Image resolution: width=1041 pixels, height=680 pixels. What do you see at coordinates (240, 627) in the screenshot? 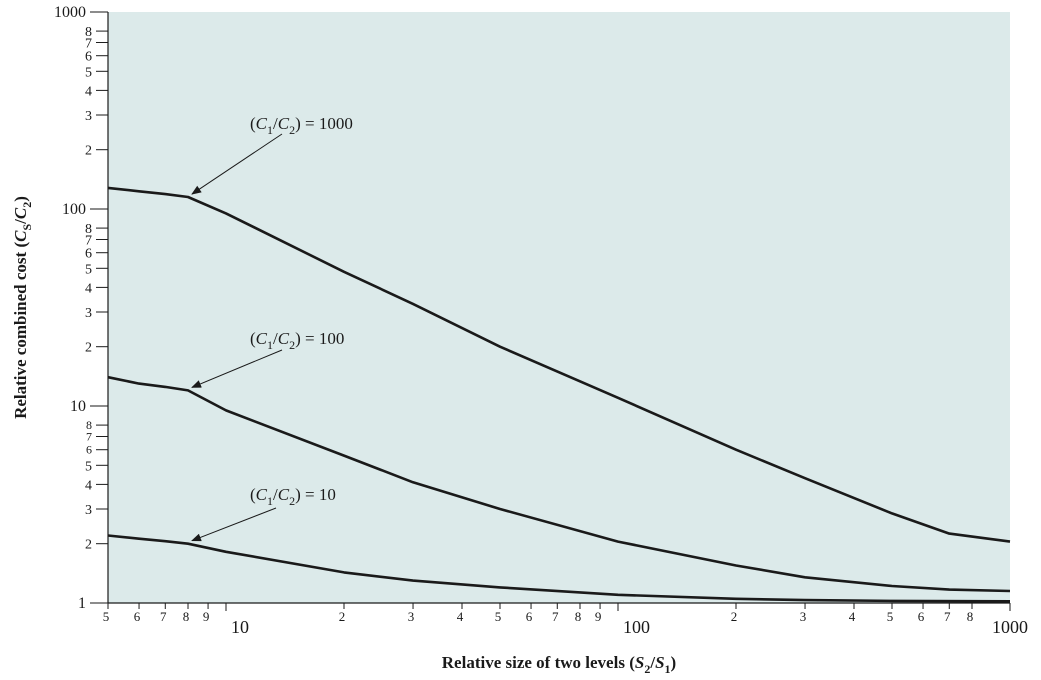
I see `x-tick-label: 10` at bounding box center [240, 627].